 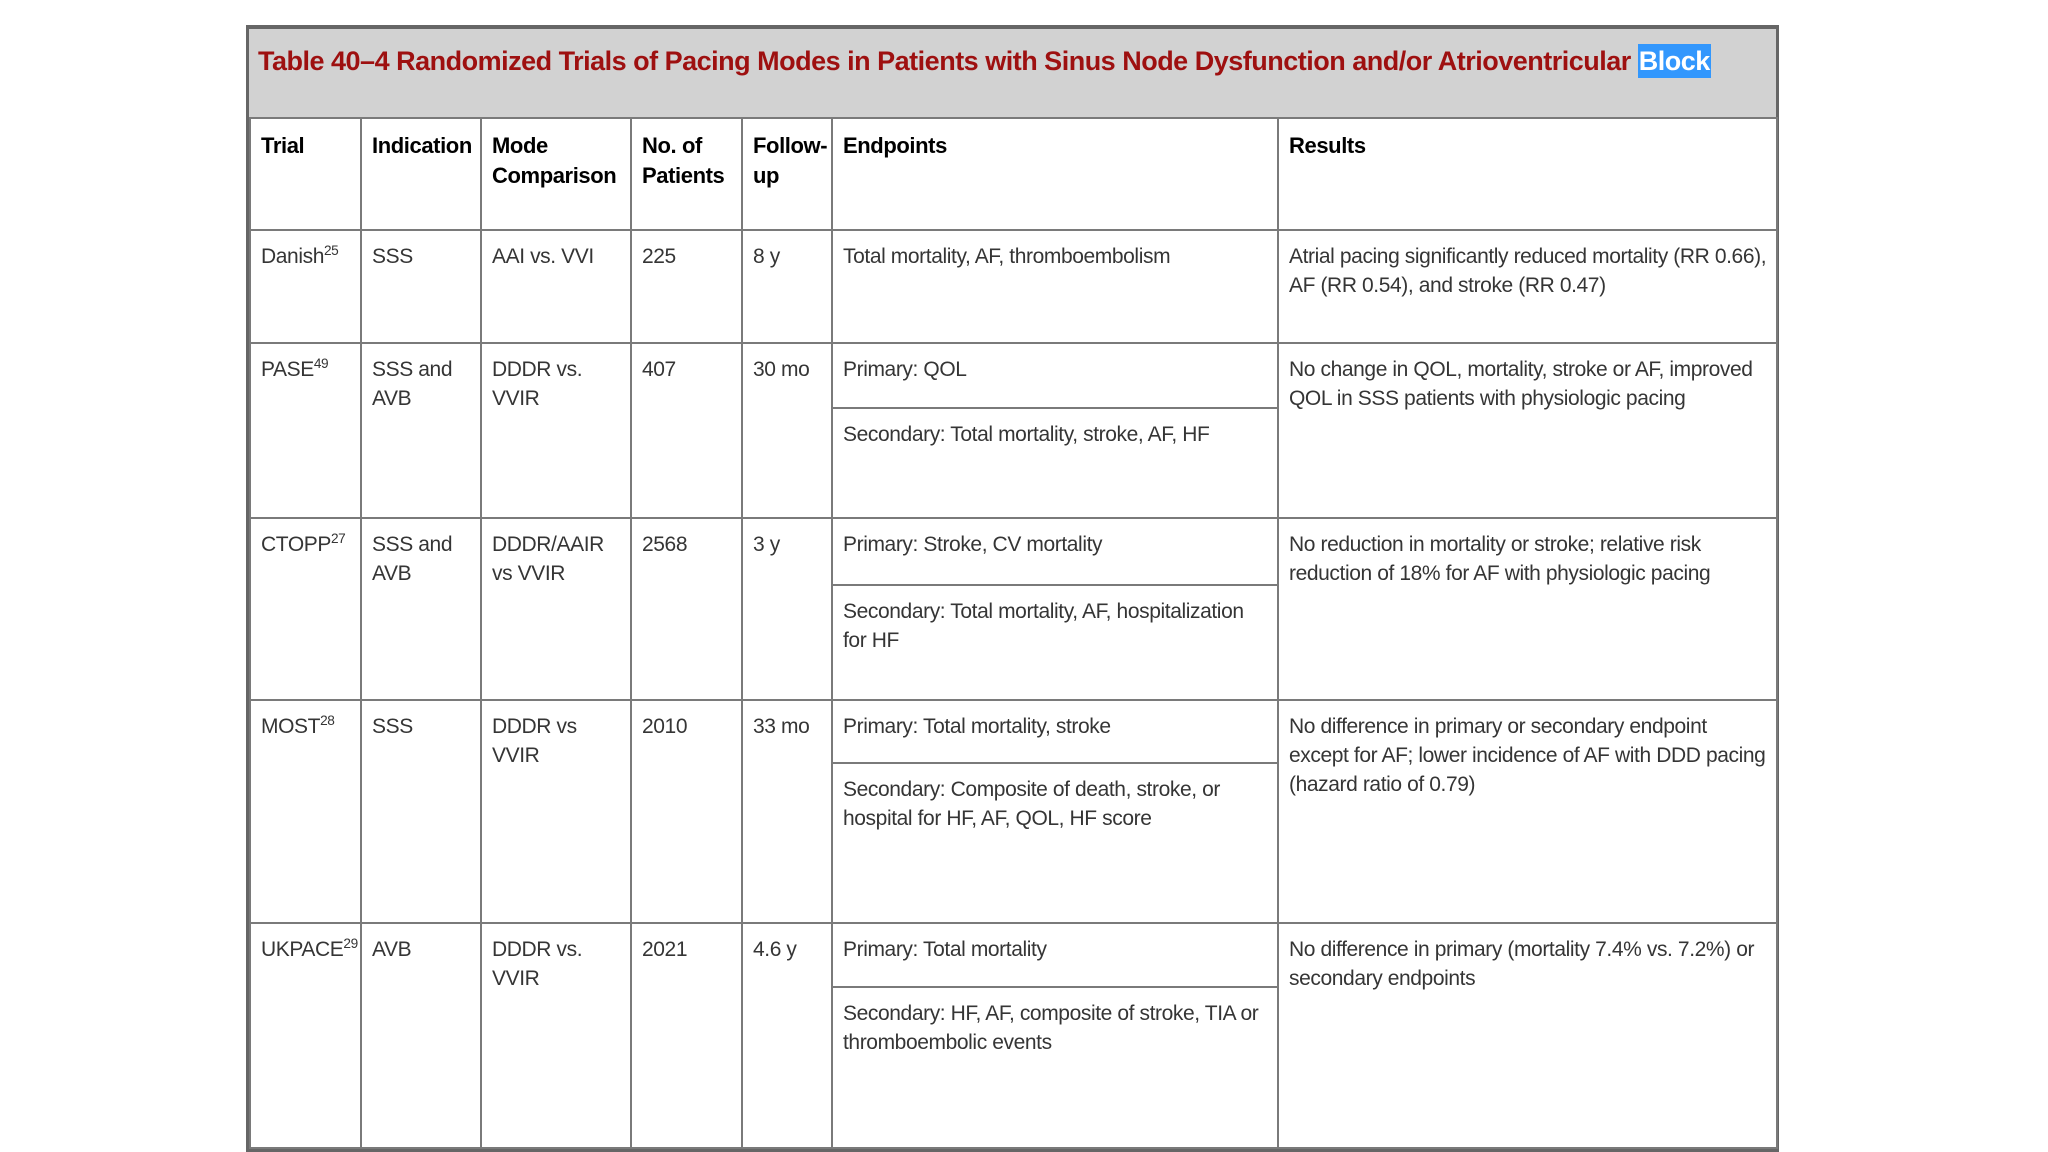 I want to click on patients-cell: 2010, so click(x=686, y=811).